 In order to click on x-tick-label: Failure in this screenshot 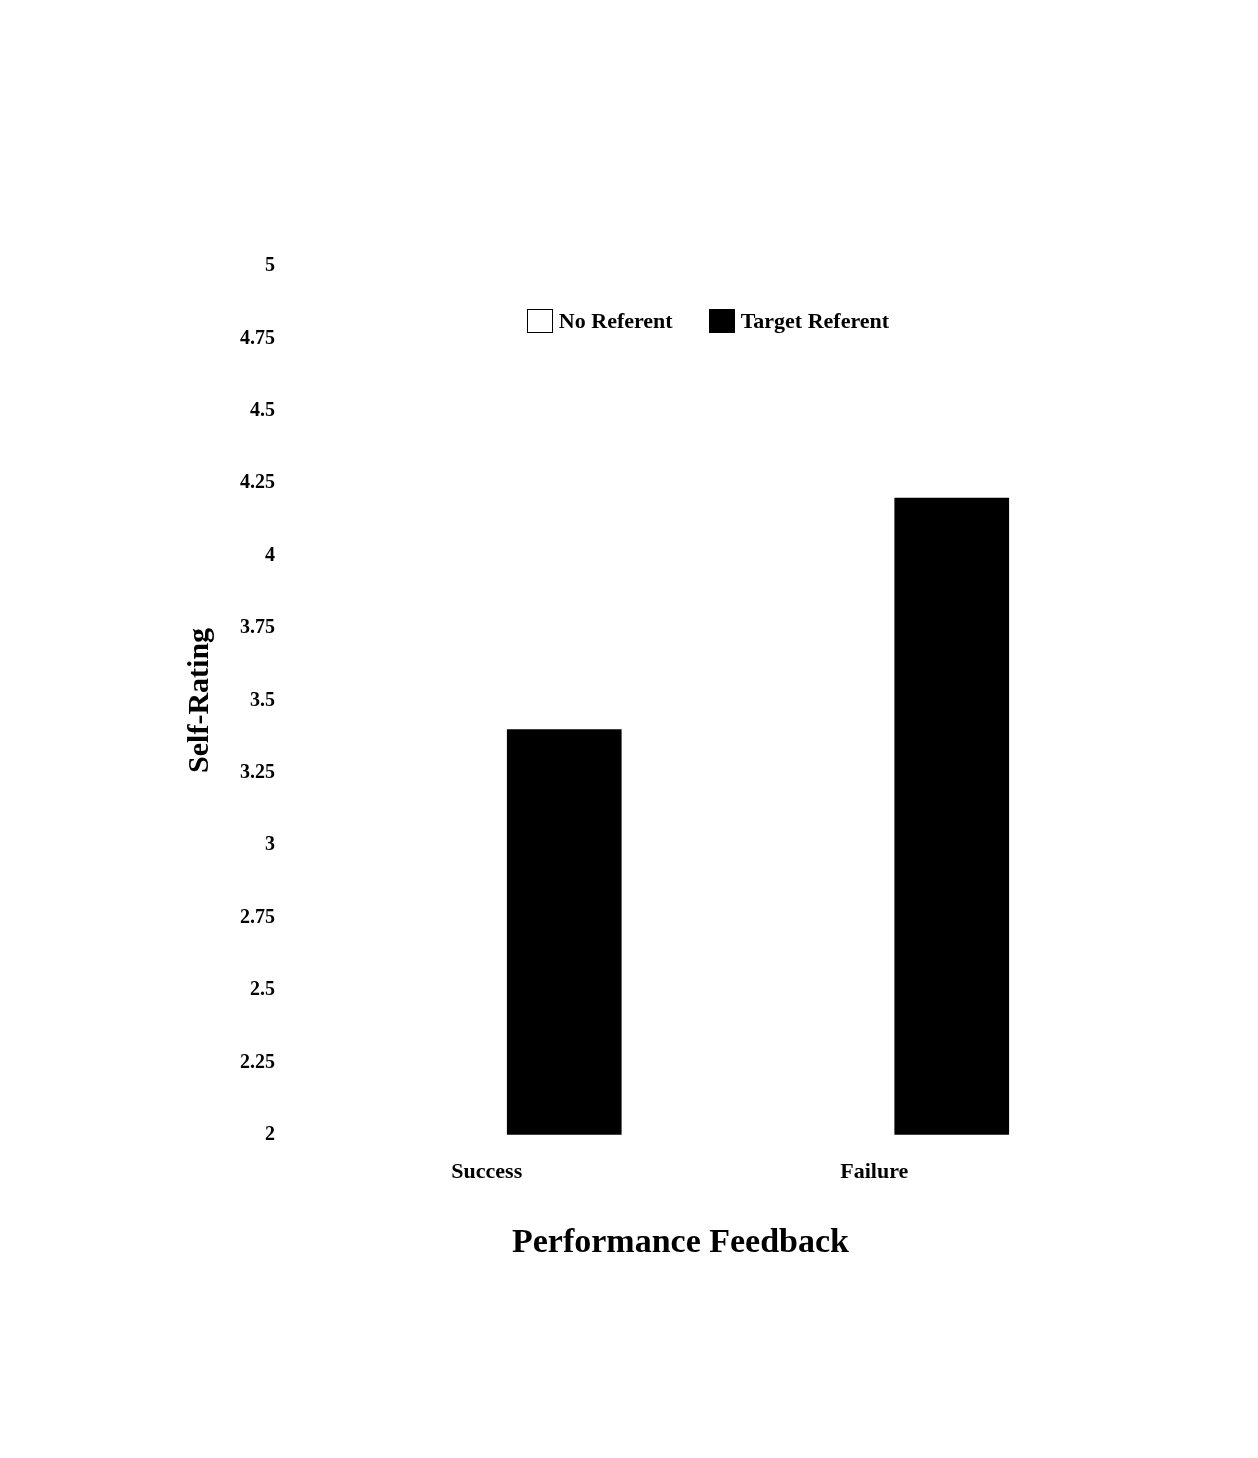, I will do `click(874, 1170)`.